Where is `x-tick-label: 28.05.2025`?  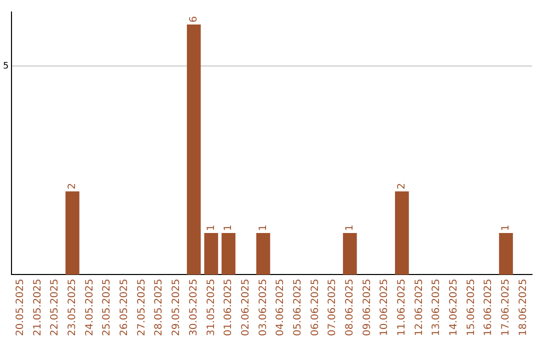
x-tick-label: 28.05.2025 is located at coordinates (159, 307).